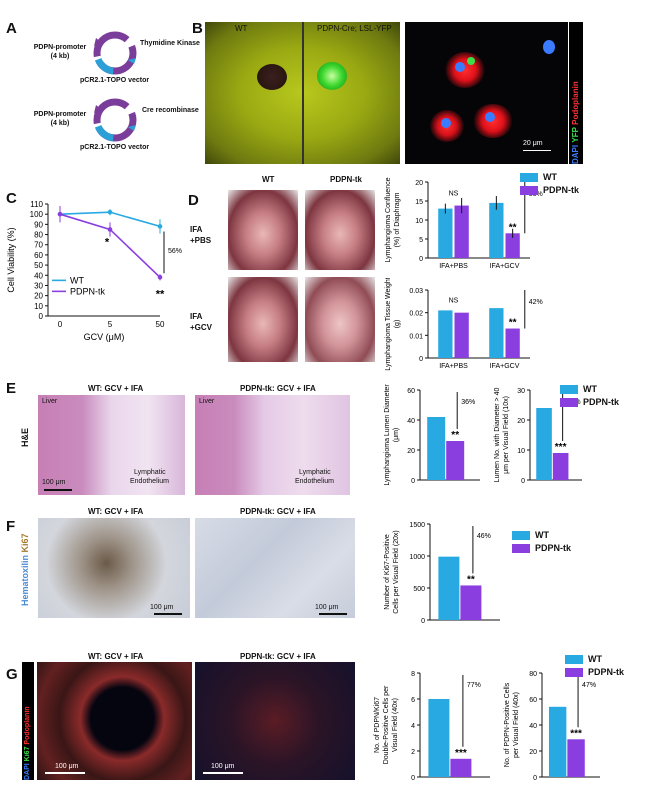 The image size is (651, 800). Describe the element at coordinates (263, 319) in the screenshot. I see `diaphragm-photo-wt-gcv` at that location.